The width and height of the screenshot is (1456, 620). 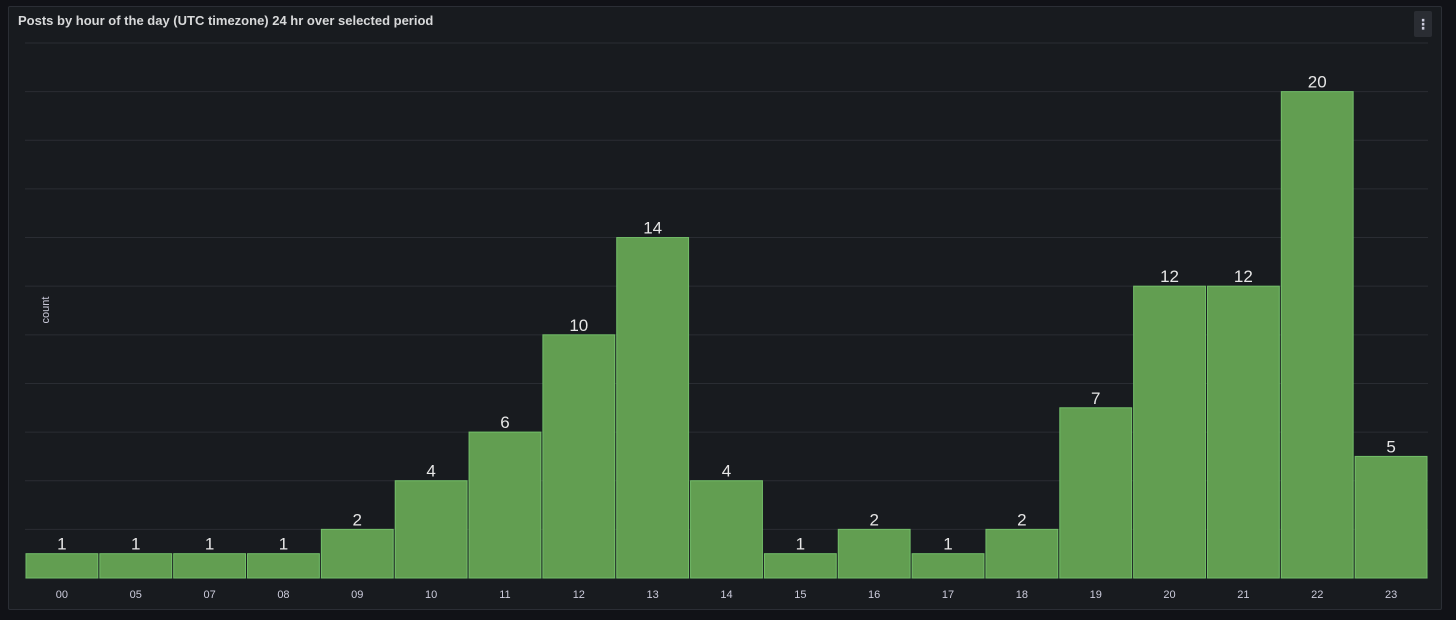 What do you see at coordinates (1021, 519) in the screenshot?
I see `data-label-18: 2` at bounding box center [1021, 519].